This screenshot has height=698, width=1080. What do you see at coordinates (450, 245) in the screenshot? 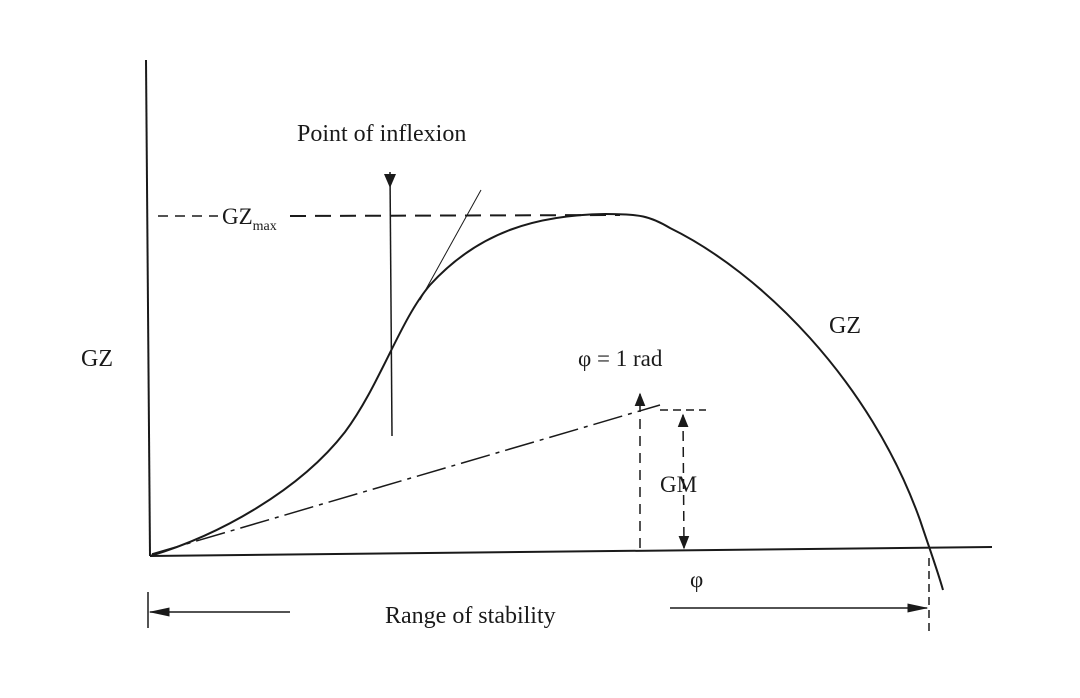
I see `inflexion-tangent` at bounding box center [450, 245].